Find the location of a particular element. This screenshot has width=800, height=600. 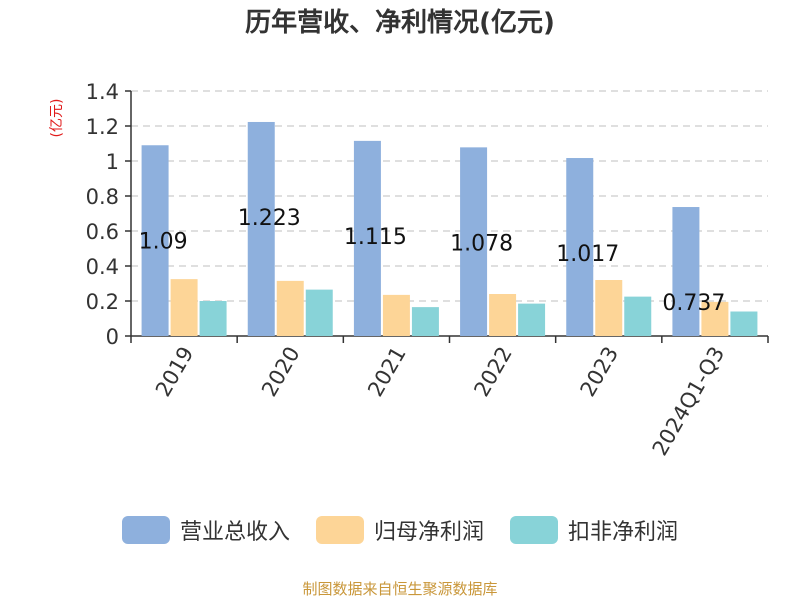

y-tick-label: 0 is located at coordinates (112, 337).